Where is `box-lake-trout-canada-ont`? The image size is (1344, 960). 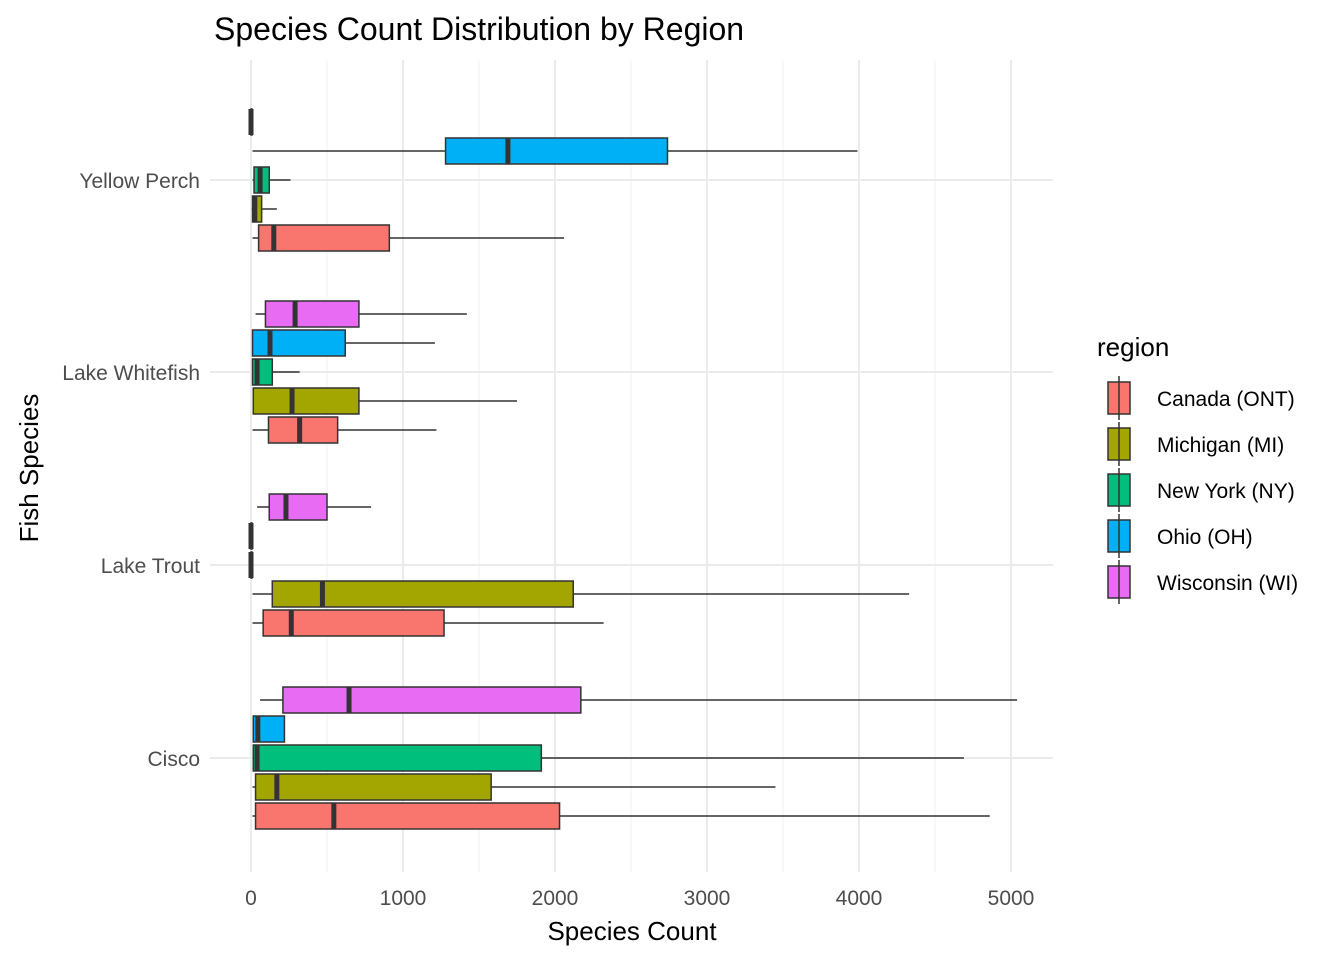
box-lake-trout-canada-ont is located at coordinates (428, 623).